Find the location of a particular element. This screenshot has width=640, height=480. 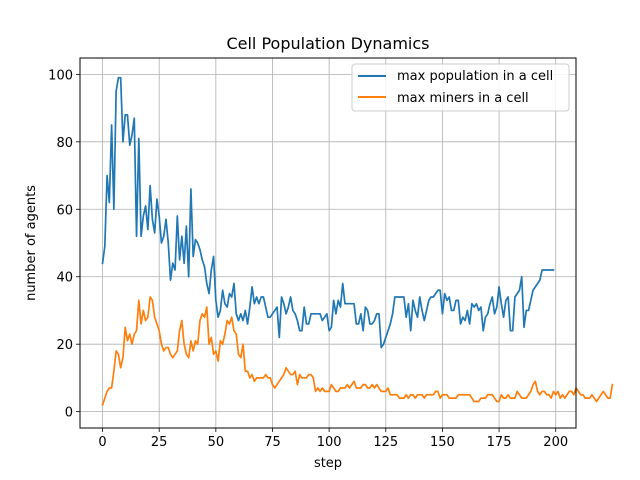

y-tick-label: 20 is located at coordinates (64, 345).